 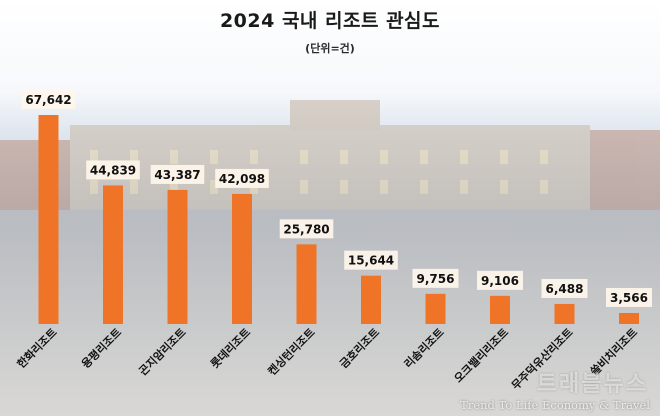 I want to click on value-label-9: 6,488, so click(x=565, y=289).